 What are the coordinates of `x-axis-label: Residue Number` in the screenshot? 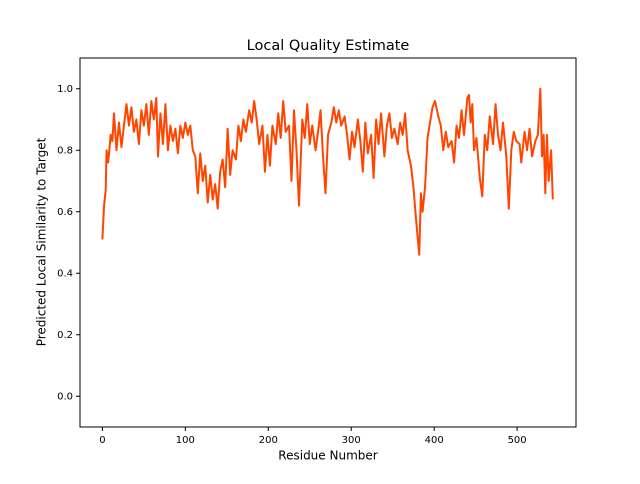 It's located at (327, 456).